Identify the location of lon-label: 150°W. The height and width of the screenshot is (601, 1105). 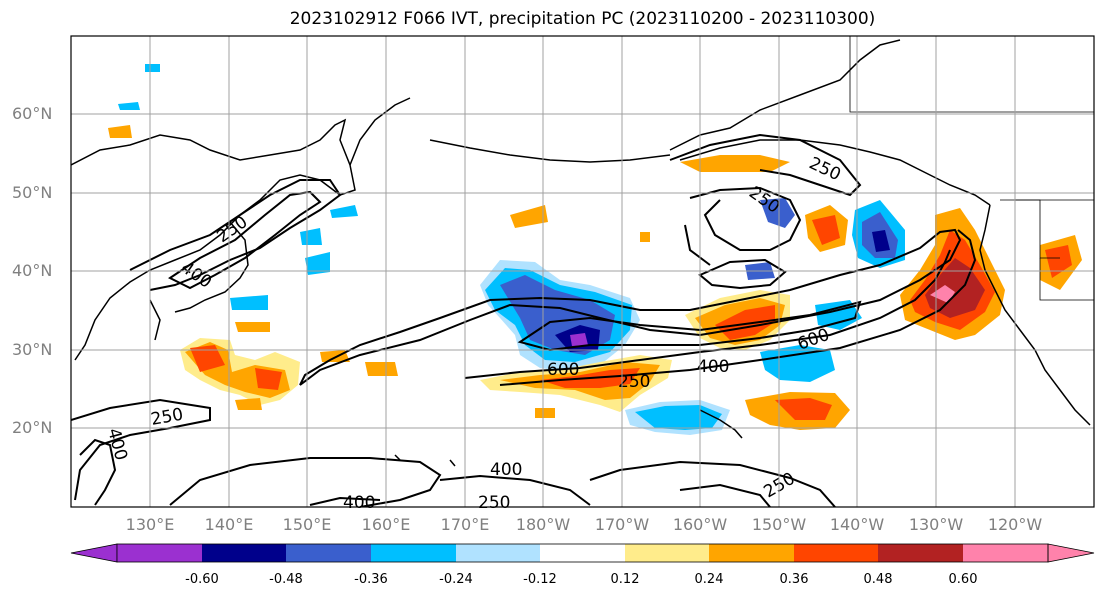
(779, 524).